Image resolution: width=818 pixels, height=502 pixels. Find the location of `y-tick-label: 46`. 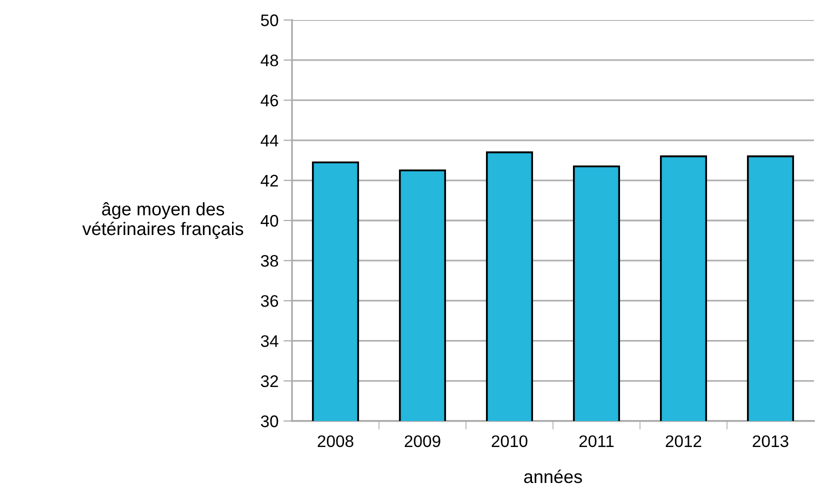

y-tick-label: 46 is located at coordinates (269, 100).